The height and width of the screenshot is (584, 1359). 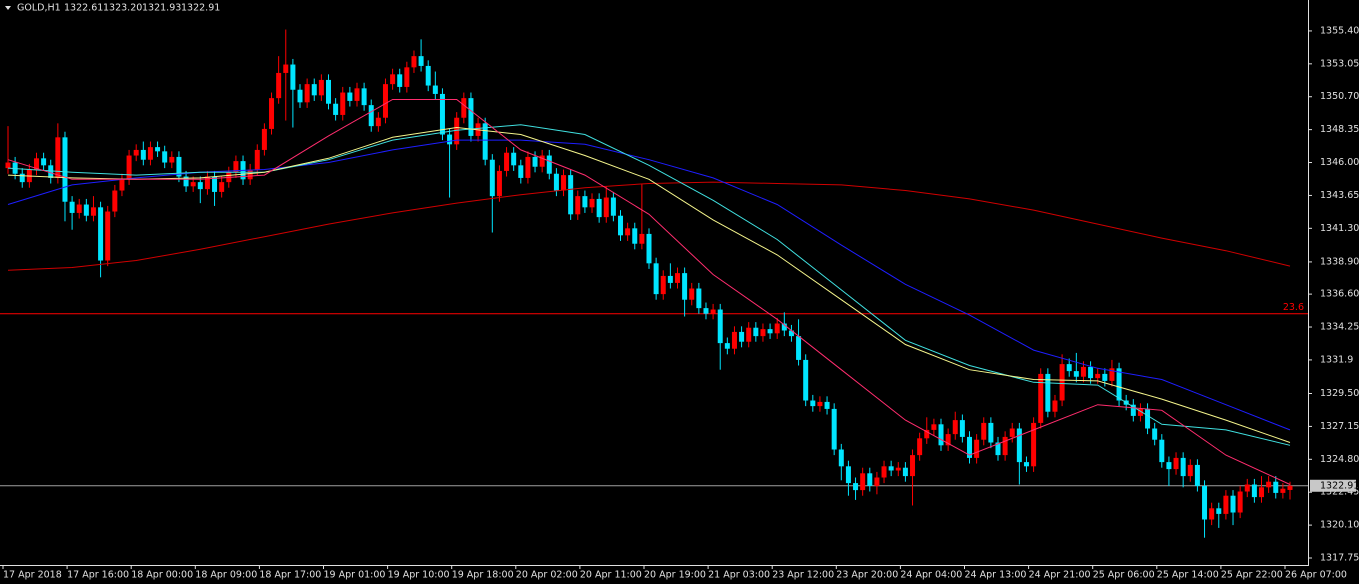 What do you see at coordinates (122, 8) in the screenshot?
I see `header-high: 1323.20` at bounding box center [122, 8].